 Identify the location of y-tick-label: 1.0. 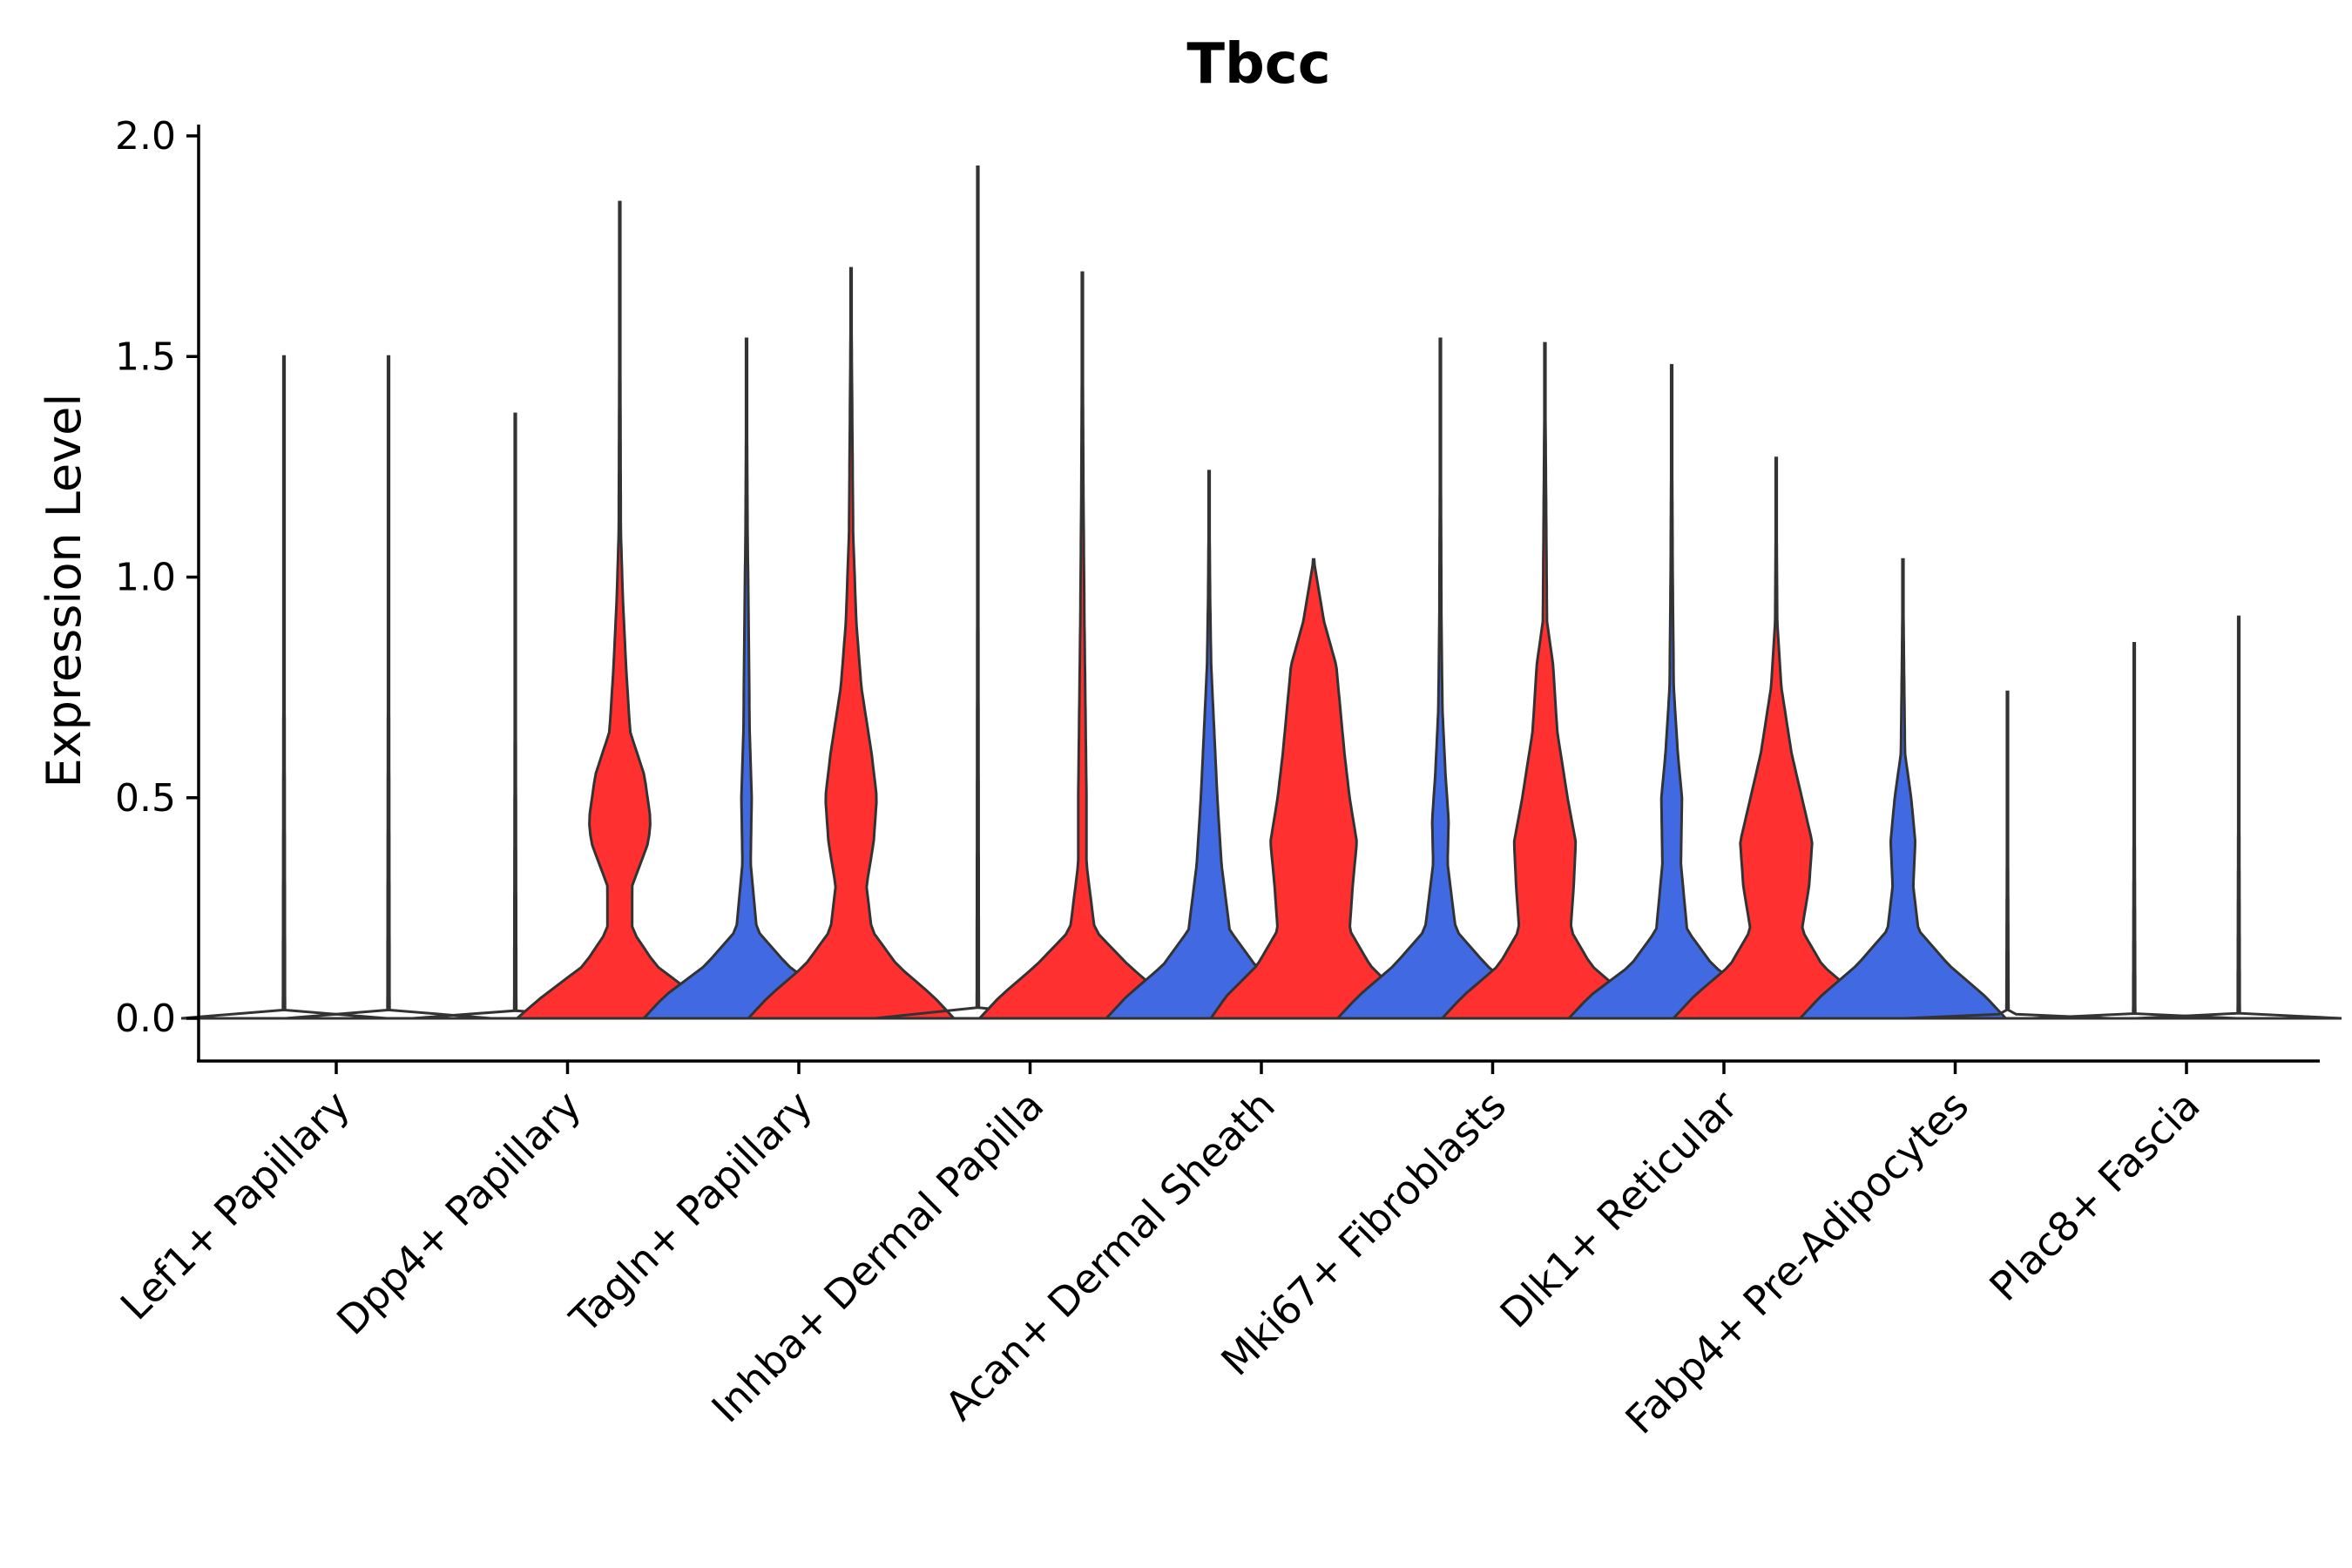
(145, 578).